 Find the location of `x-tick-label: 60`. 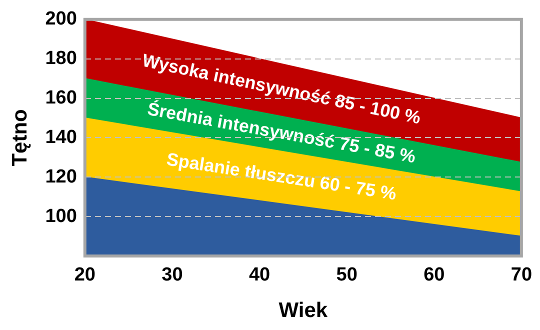

x-tick-label: 60 is located at coordinates (434, 275).